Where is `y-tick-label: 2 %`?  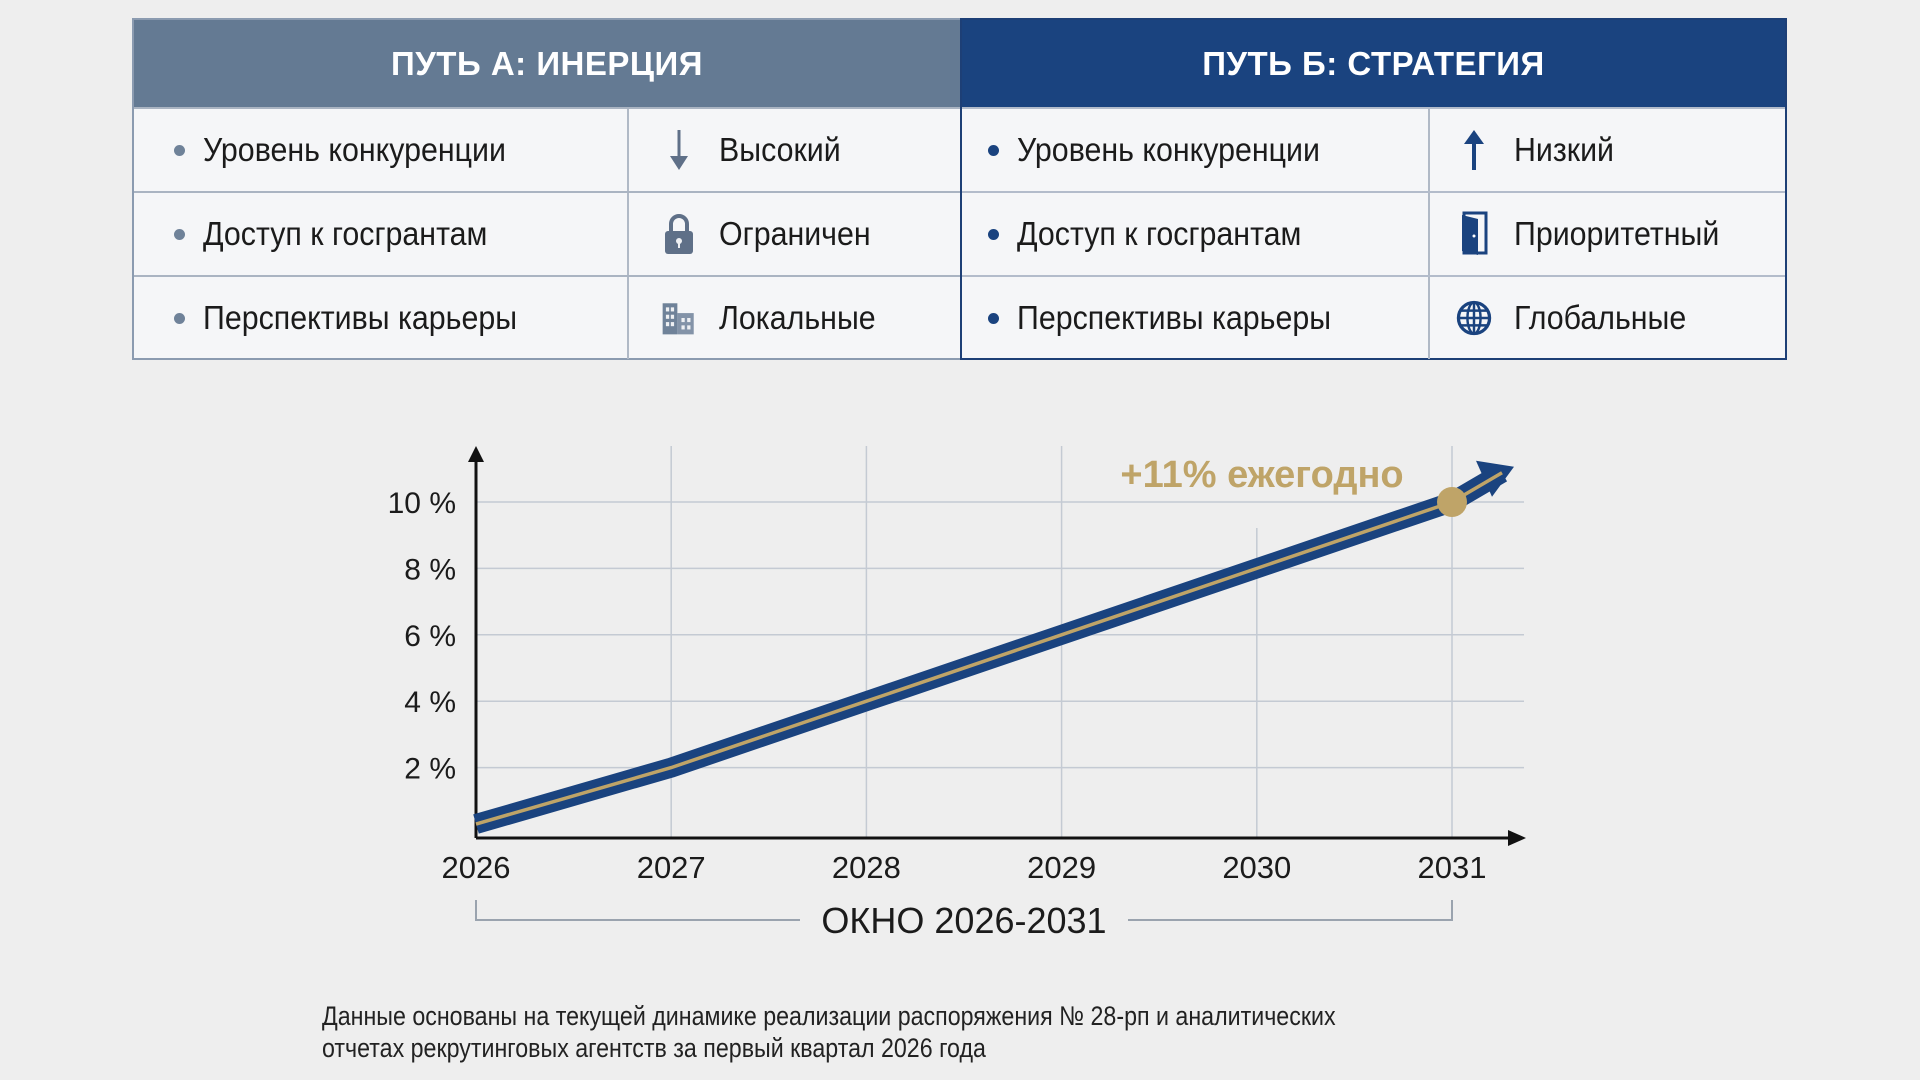
y-tick-label: 2 % is located at coordinates (430, 769).